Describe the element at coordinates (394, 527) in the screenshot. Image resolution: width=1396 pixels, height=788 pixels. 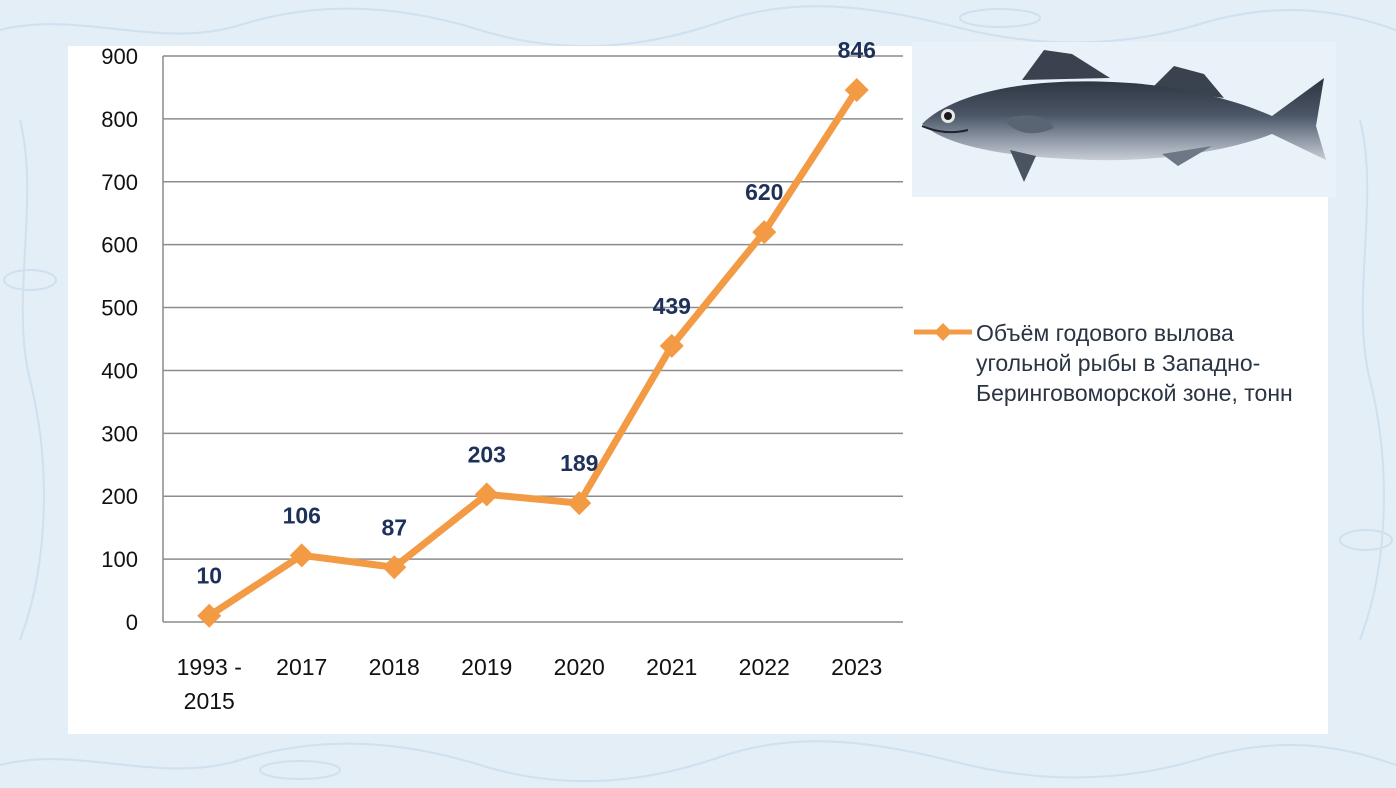
I see `data-label: 87` at that location.